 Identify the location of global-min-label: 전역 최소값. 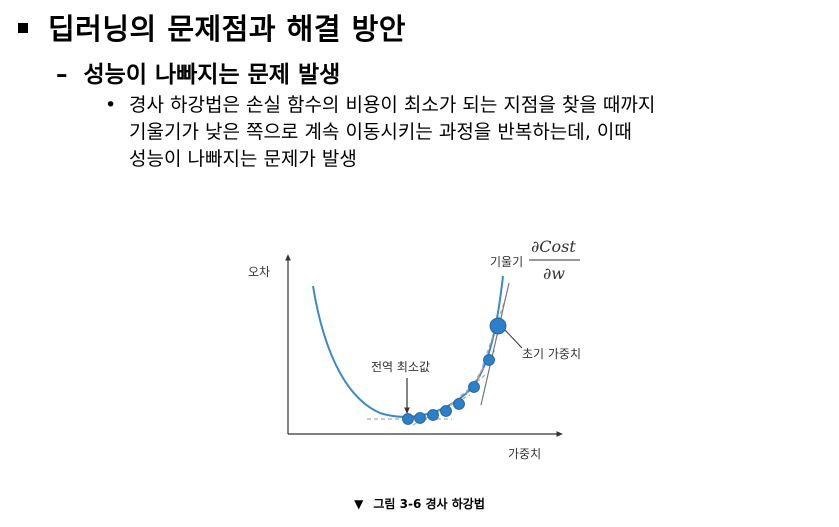
(400, 367).